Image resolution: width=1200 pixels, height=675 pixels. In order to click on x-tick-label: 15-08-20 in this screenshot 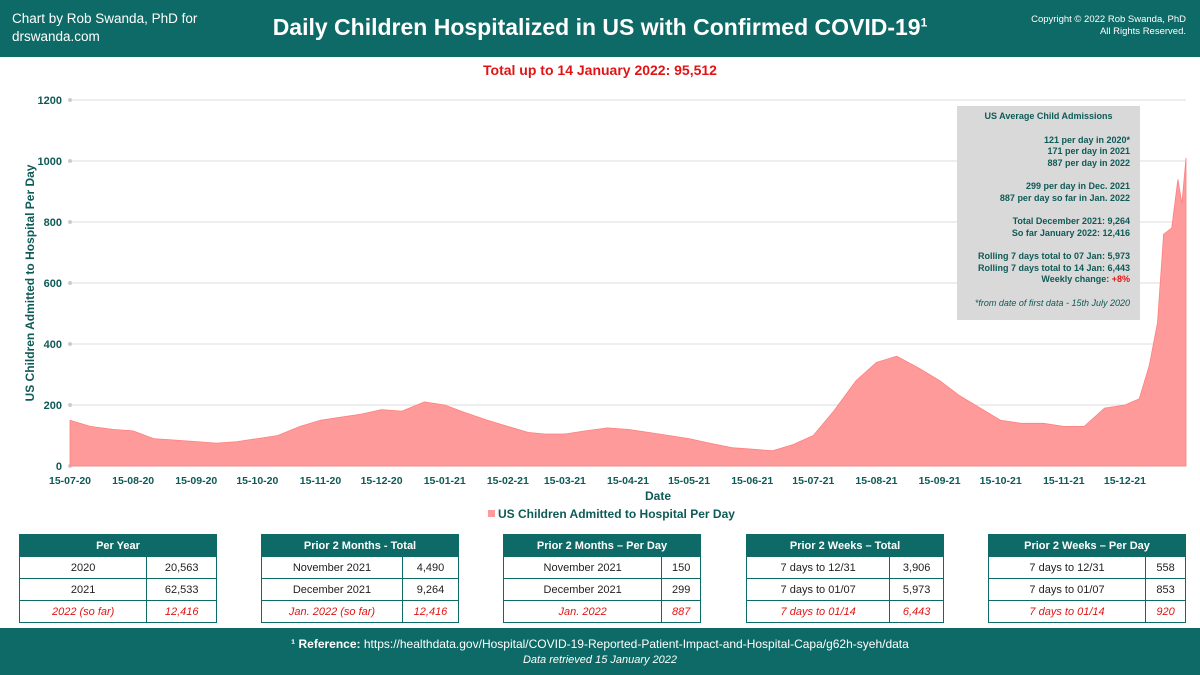, I will do `click(133, 481)`.